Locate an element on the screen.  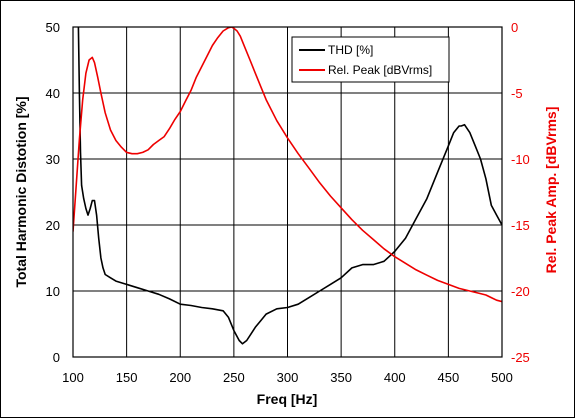
x-tick-label: 200 is located at coordinates (180, 377).